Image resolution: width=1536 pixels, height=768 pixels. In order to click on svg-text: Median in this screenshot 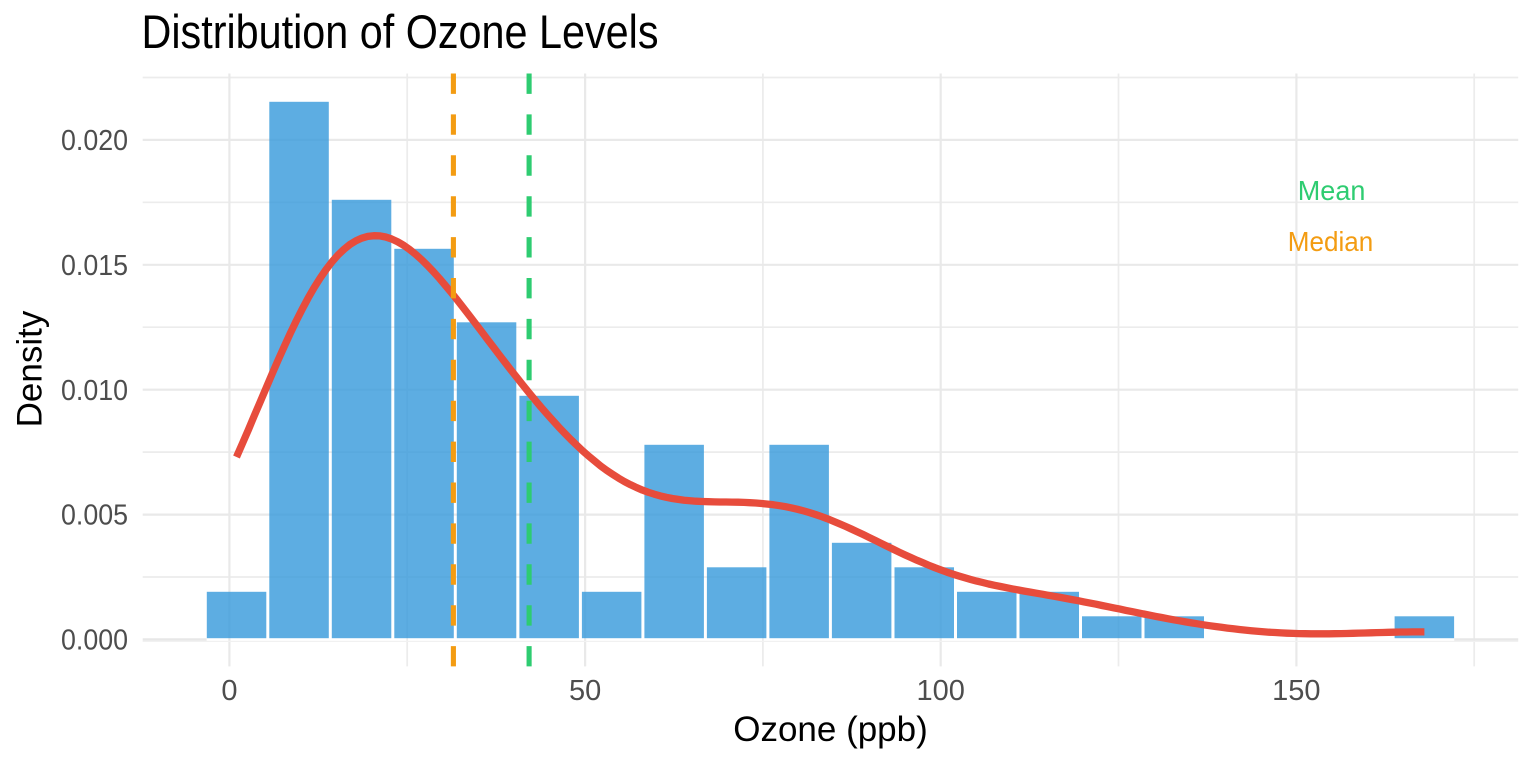, I will do `click(1330, 241)`.